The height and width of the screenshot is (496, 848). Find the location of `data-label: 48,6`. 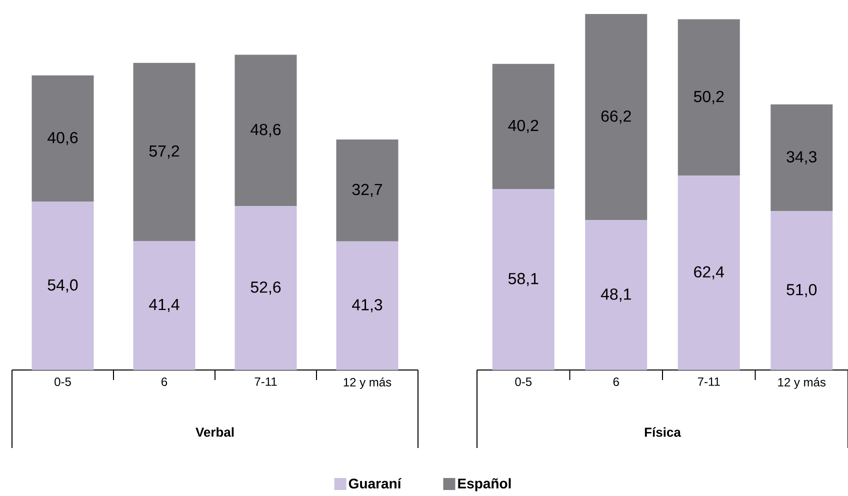

data-label: 48,6 is located at coordinates (265, 131).